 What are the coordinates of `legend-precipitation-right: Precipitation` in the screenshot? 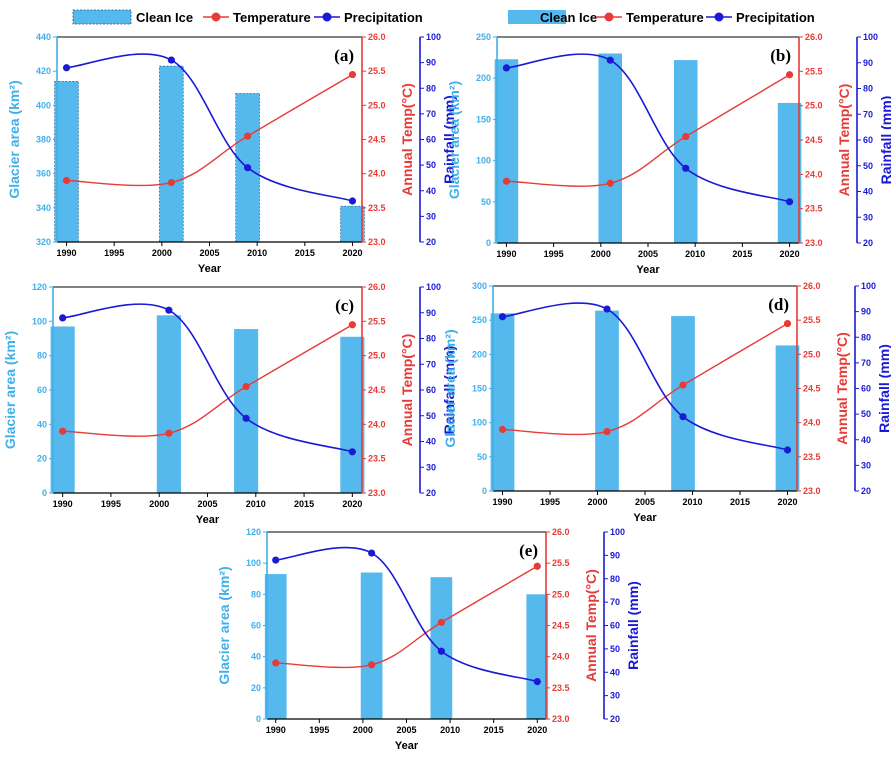 It's located at (760, 17).